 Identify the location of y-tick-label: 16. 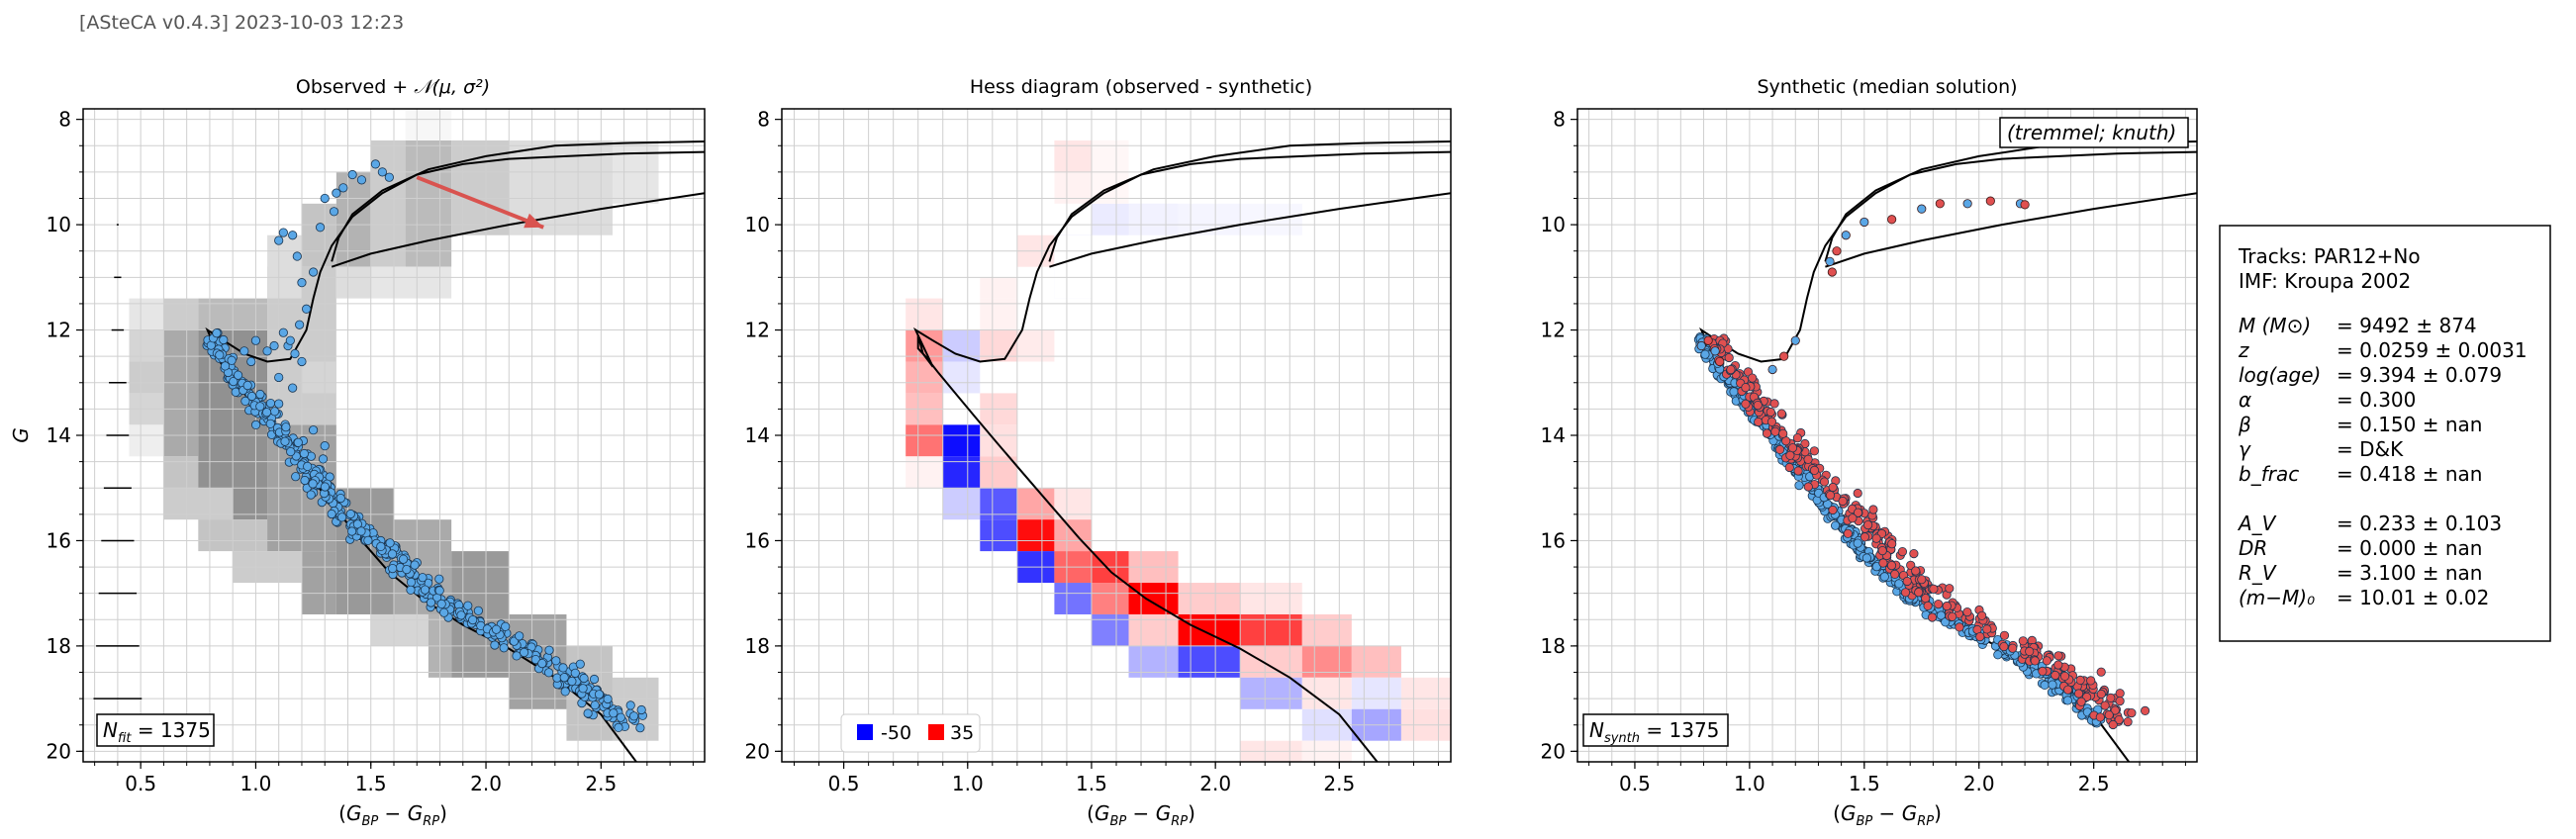
(59, 540).